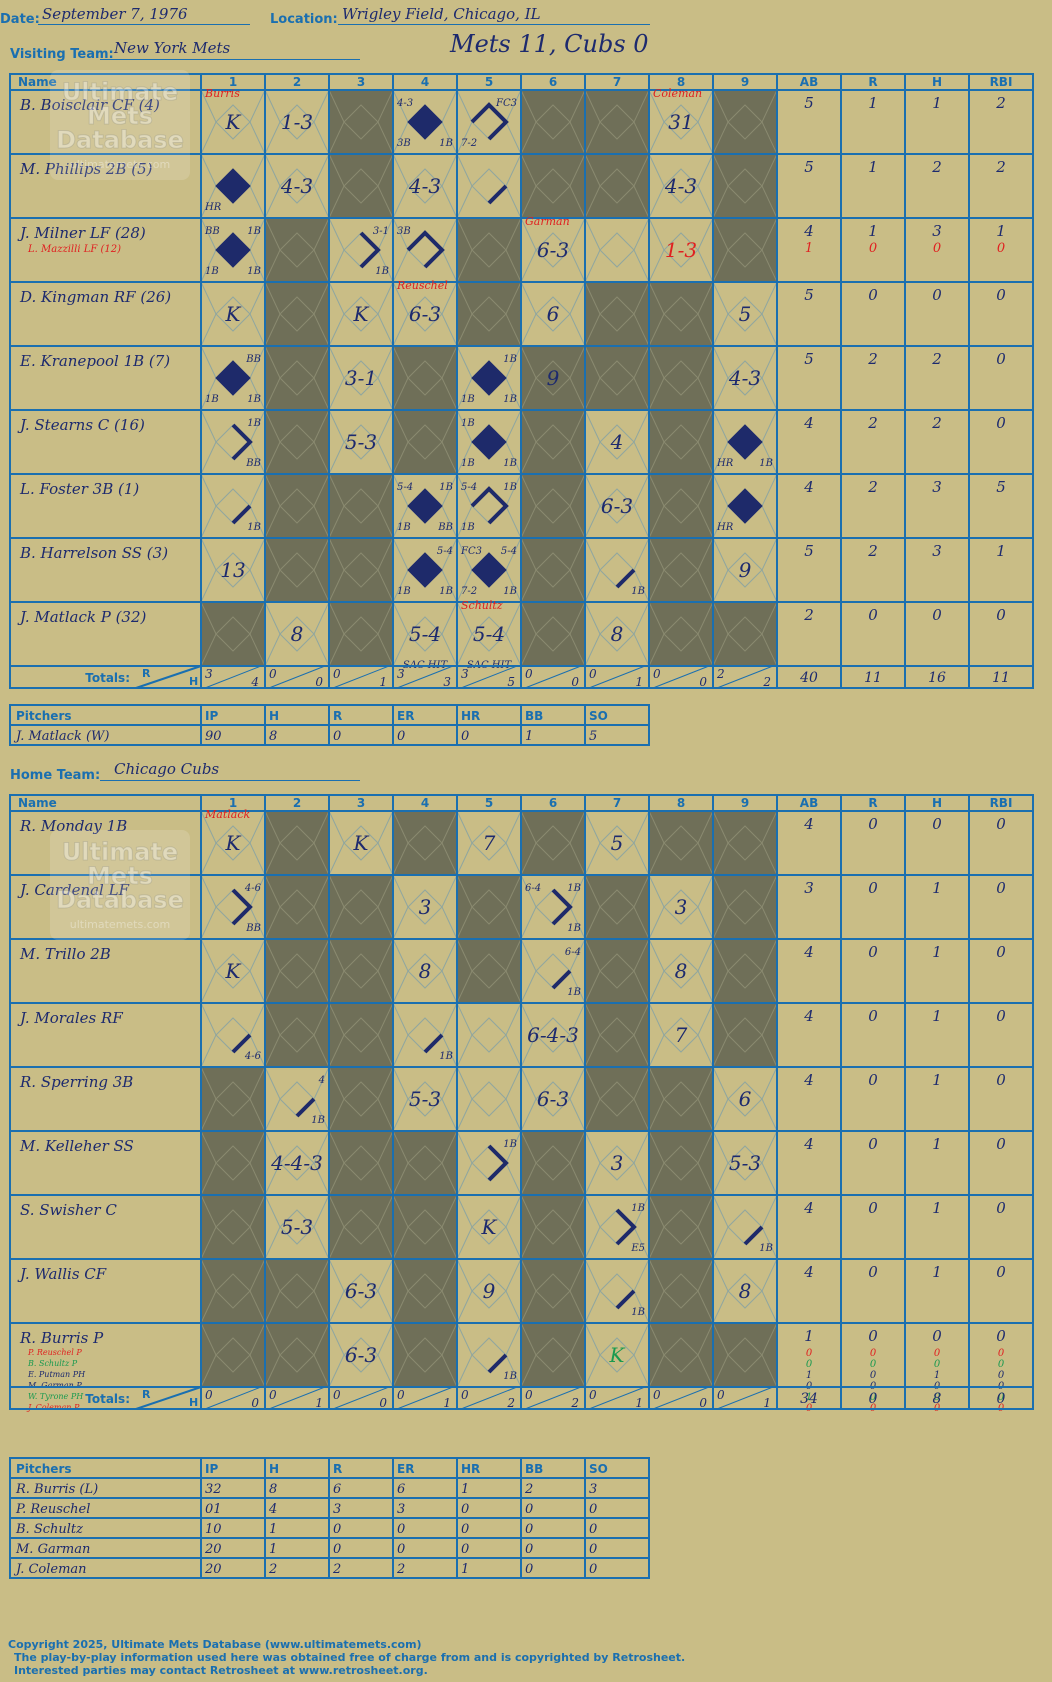 The image size is (1052, 1682). I want to click on player-stat: 3, so click(809, 888).